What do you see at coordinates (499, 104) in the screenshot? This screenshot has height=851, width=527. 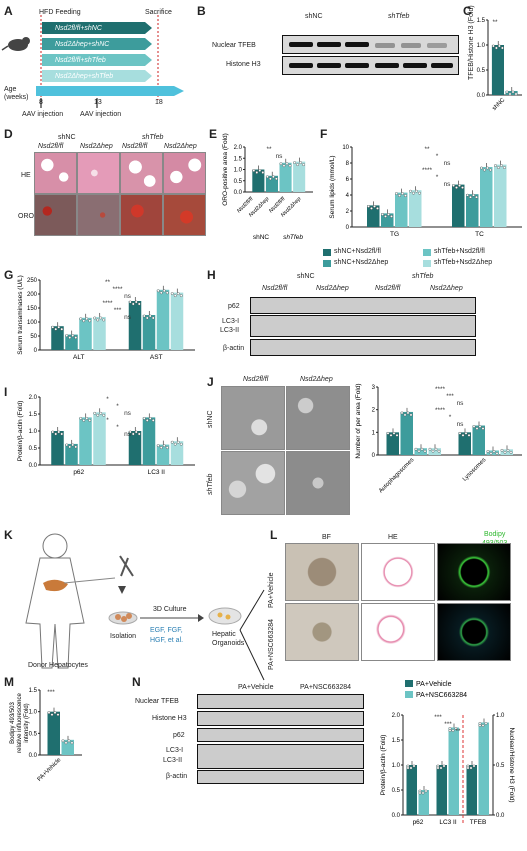 I see `x-tick-label: shNC` at bounding box center [499, 104].